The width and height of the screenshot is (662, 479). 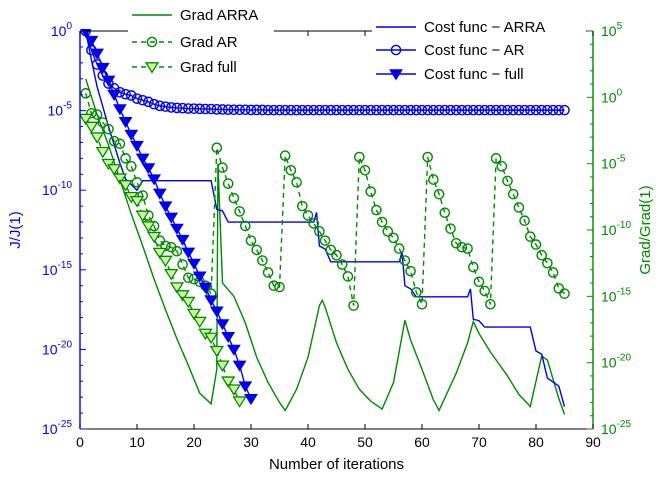 I want to click on legend-item-grad-arra-label: Grad ARRA, so click(x=219, y=15).